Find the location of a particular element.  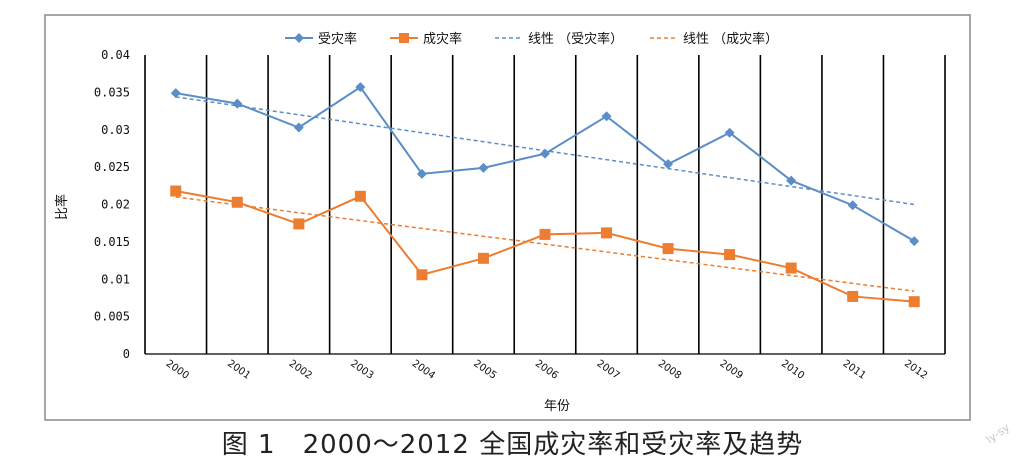

y-axis-title: 比率 is located at coordinates (62, 207).